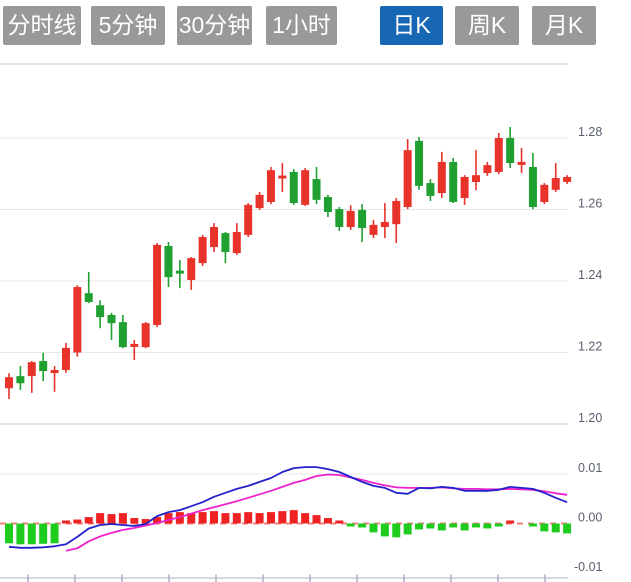  I want to click on price-axis-label: 1.22, so click(590, 347).